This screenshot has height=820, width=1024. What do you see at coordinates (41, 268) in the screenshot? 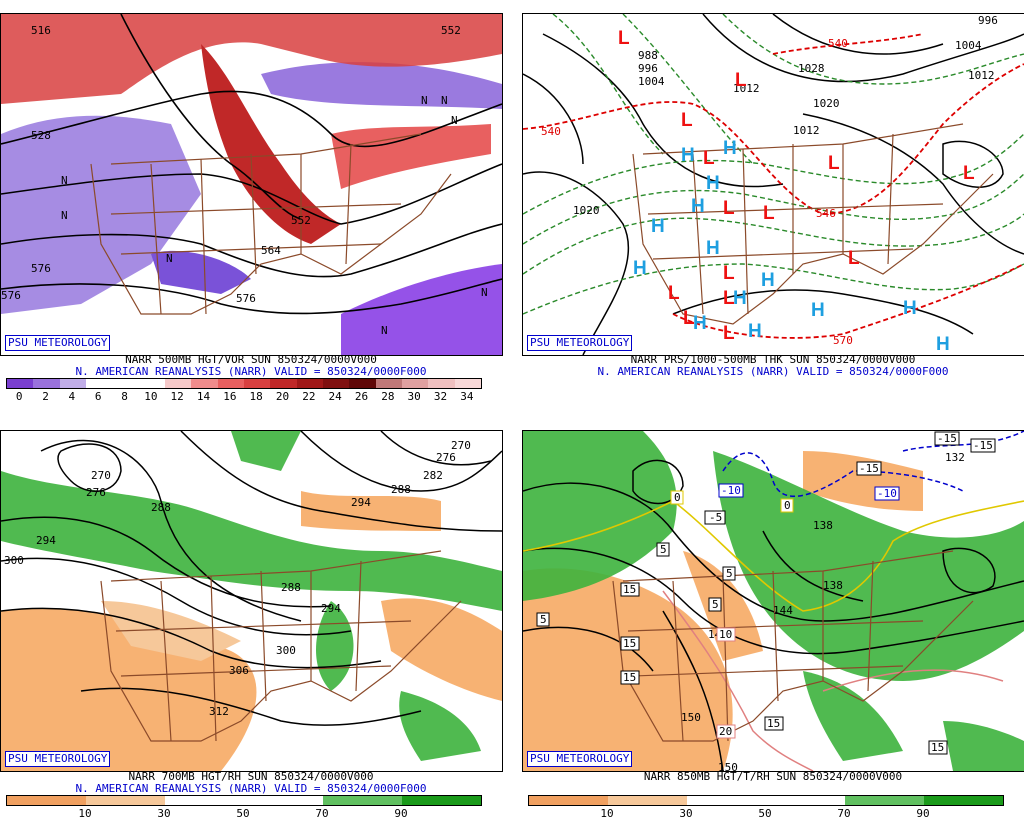
I see `contour-label: 576` at bounding box center [41, 268].